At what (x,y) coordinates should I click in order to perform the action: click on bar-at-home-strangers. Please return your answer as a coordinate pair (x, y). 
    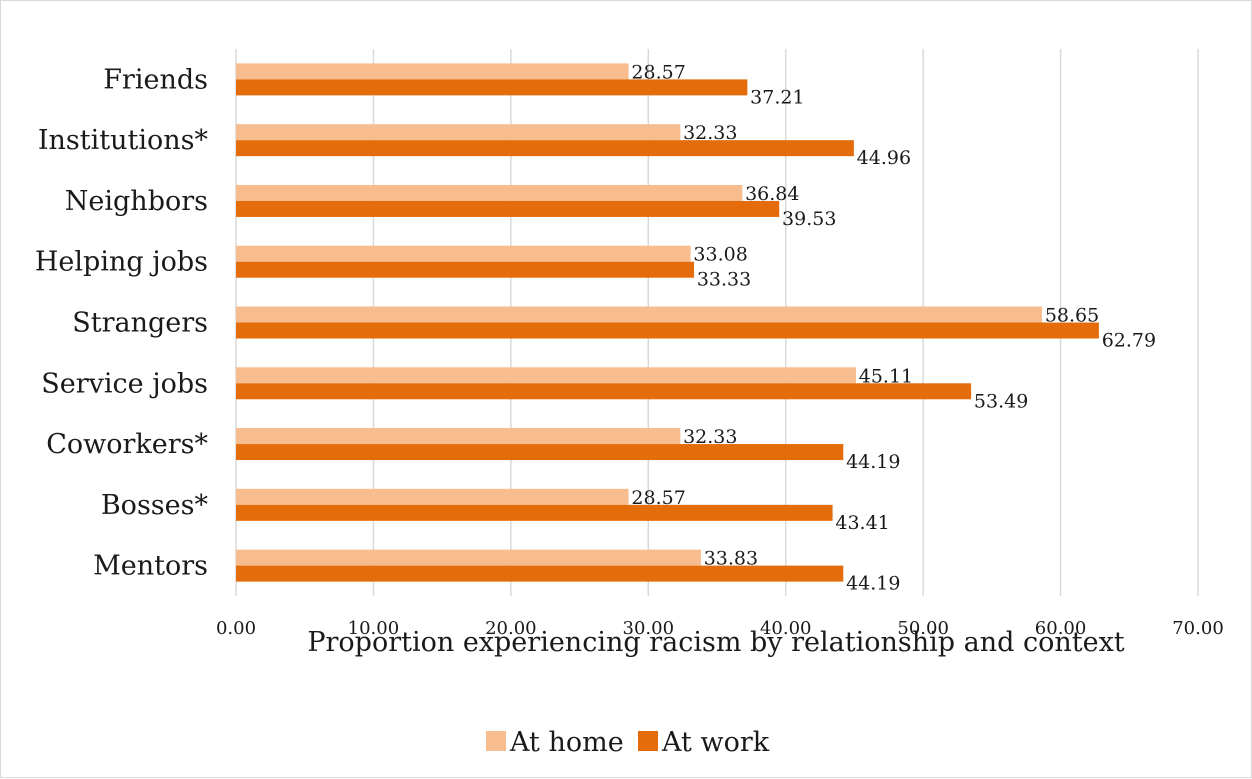
    Looking at the image, I should click on (639, 314).